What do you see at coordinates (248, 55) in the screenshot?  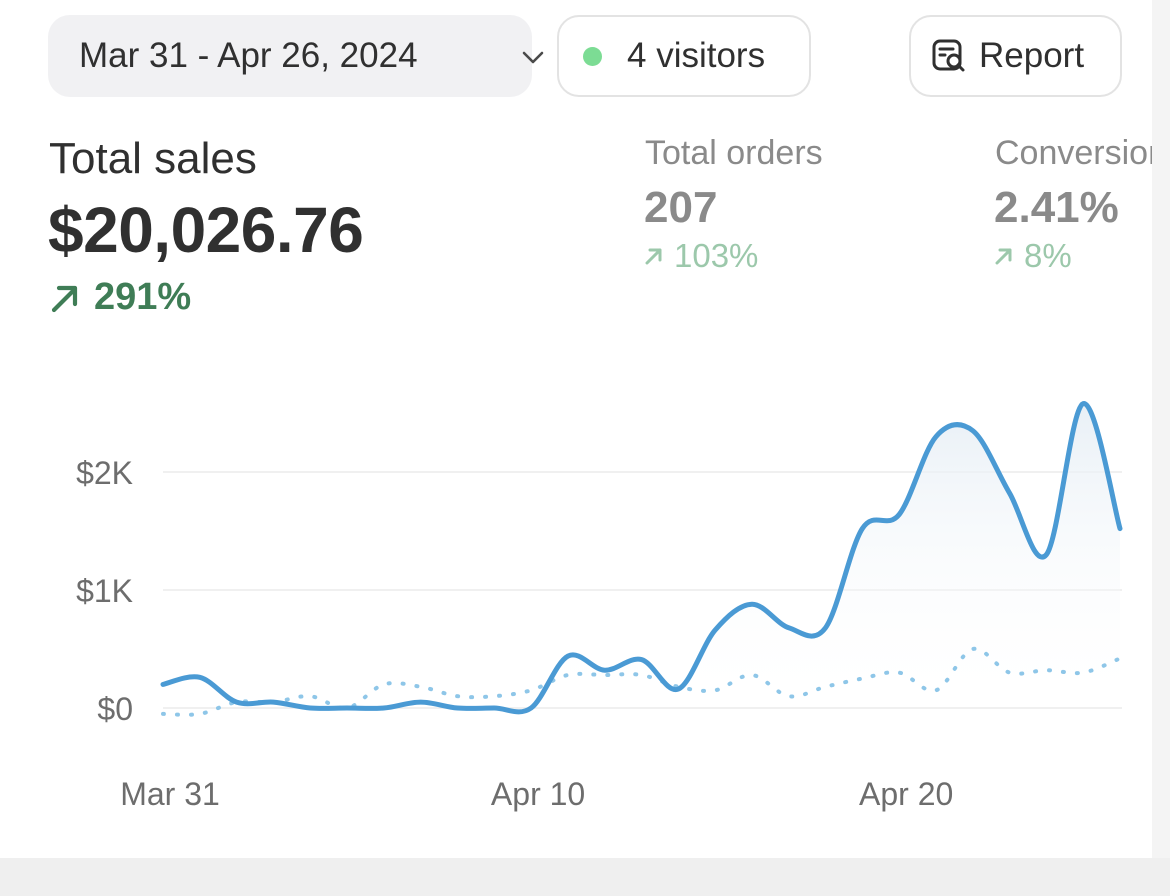 I see `date-range-label: Mar 31 - Apr 26, 2024` at bounding box center [248, 55].